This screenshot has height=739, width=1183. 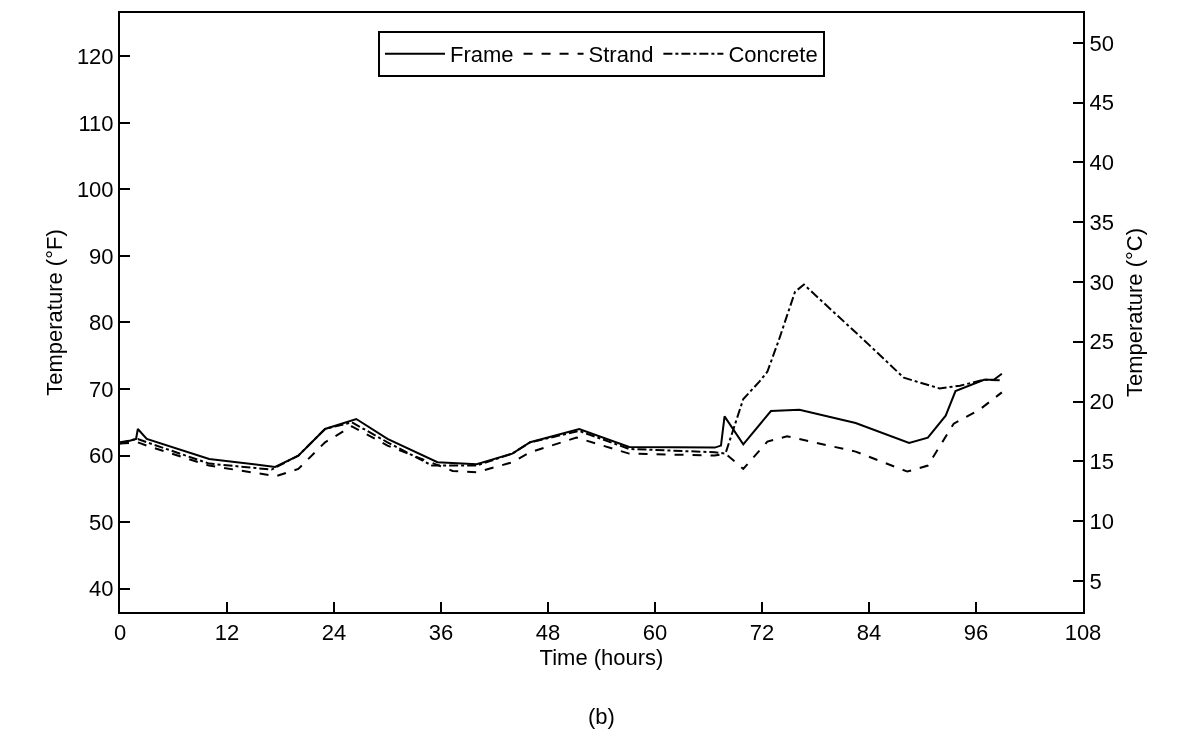 I want to click on y-tick-label: 80, so click(x=101, y=323).